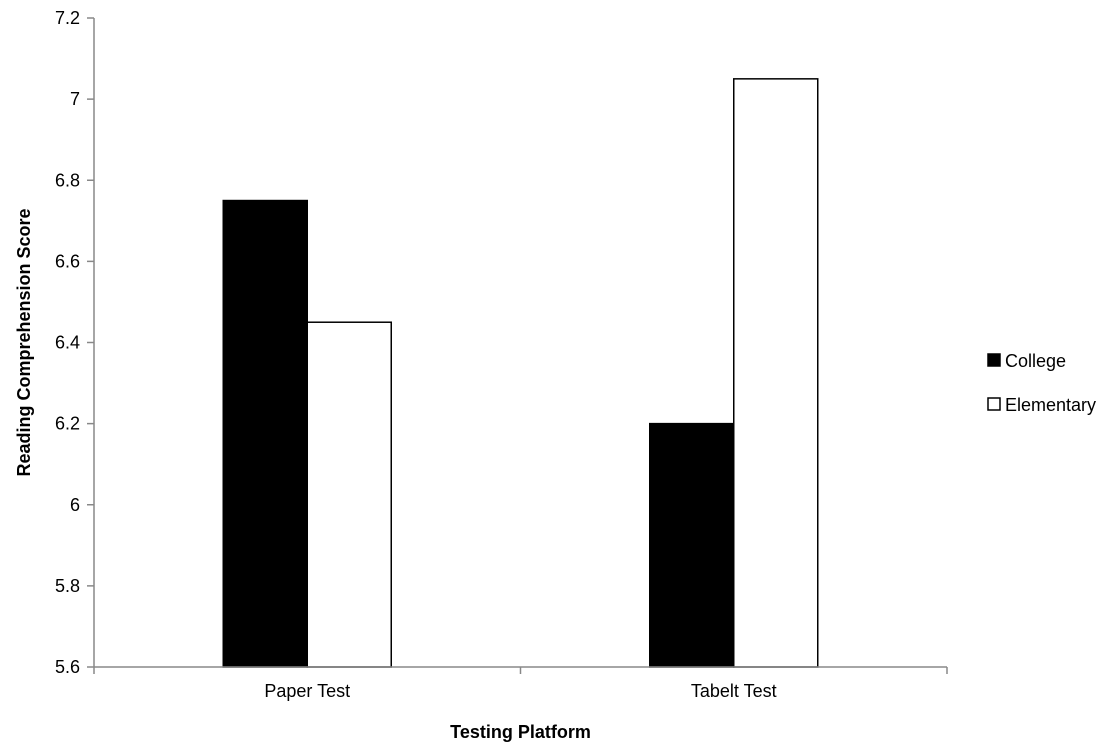 The width and height of the screenshot is (1114, 744). I want to click on legend-label-elementary: Elementary, so click(1050, 405).